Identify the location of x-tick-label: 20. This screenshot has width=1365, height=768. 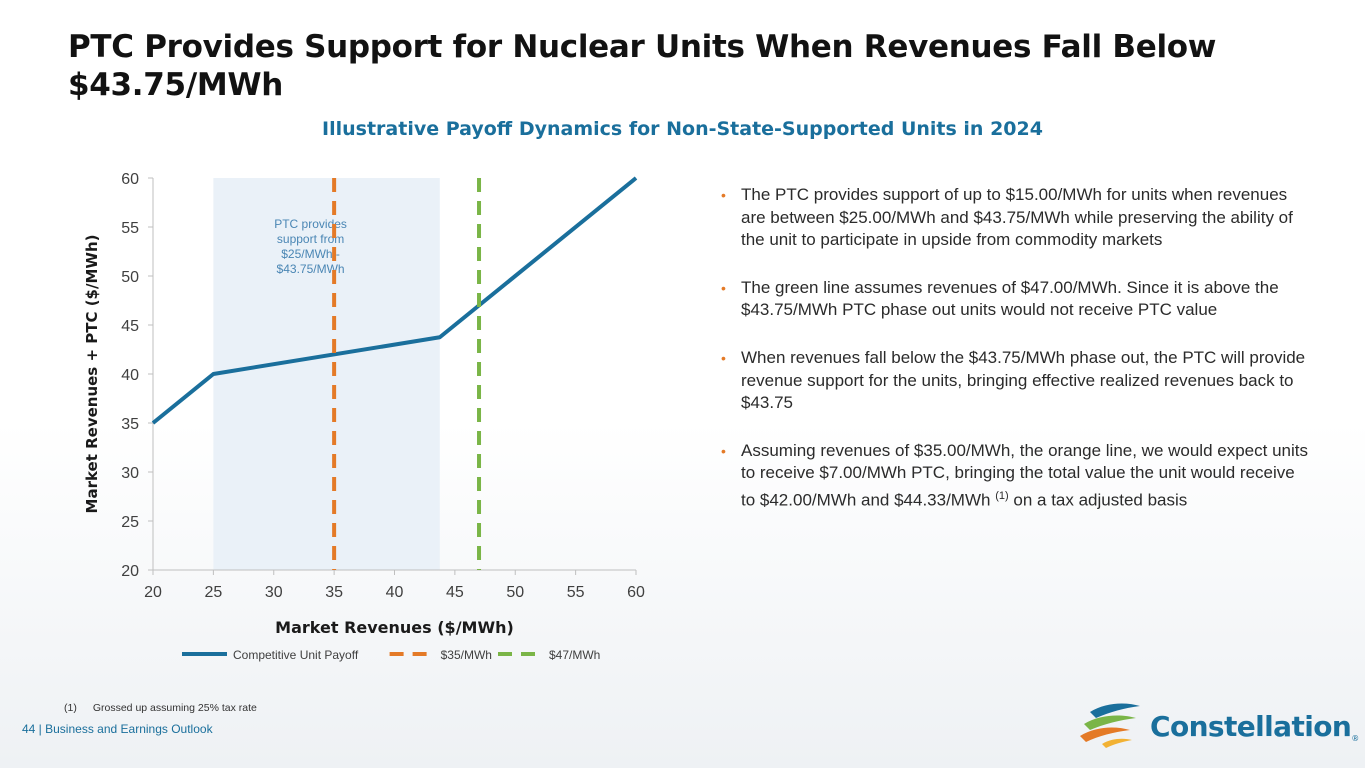
(153, 592).